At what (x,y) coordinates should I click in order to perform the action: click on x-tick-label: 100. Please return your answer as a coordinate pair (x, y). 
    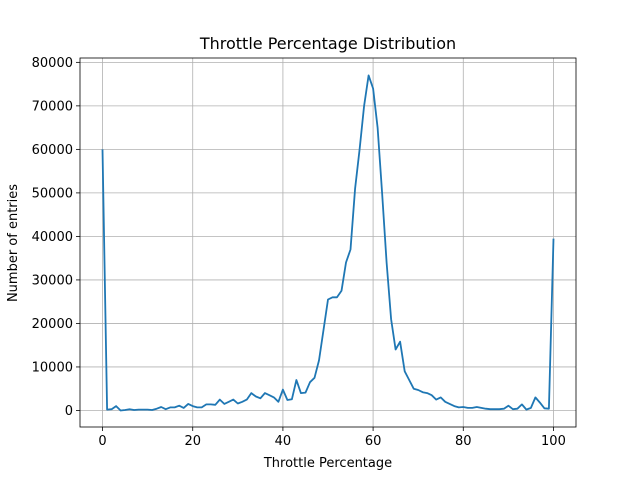
    Looking at the image, I should click on (553, 441).